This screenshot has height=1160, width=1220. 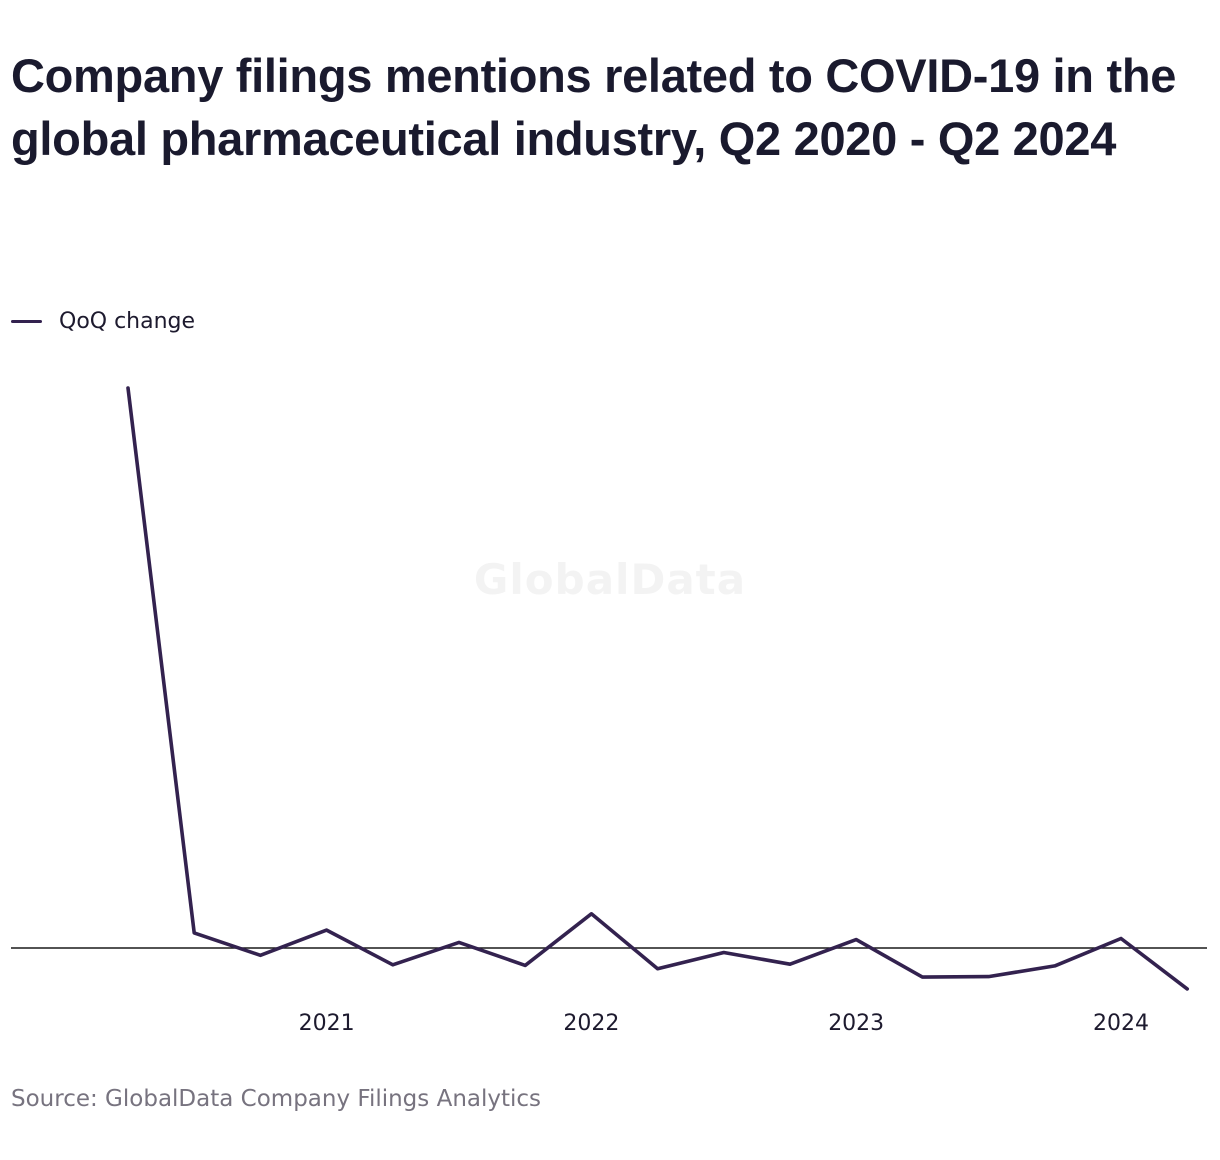 I want to click on legend: QoQ change, so click(x=103, y=321).